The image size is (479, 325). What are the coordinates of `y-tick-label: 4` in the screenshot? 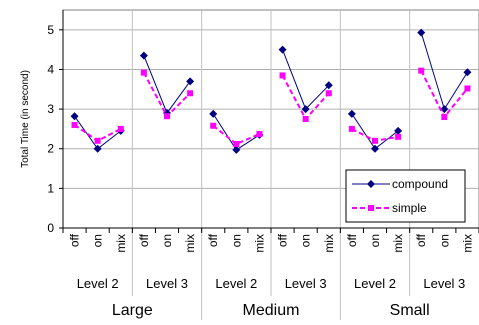 It's located at (50, 69).